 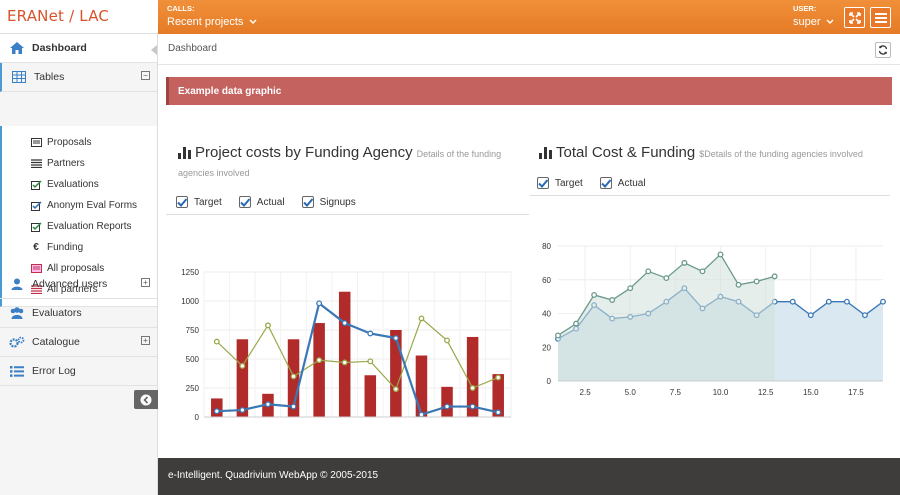 I want to click on chart-total-cost-funding: 0 20 40 60 80 2.5 5.0 7.5 10.0 12.5 15.0 17.5, so click(x=714, y=319).